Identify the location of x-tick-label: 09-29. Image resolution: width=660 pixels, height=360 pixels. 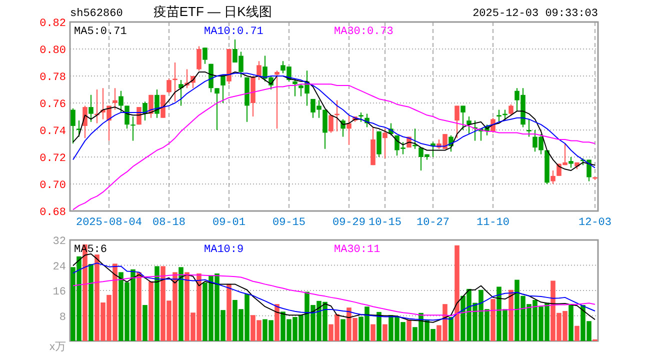
(349, 223).